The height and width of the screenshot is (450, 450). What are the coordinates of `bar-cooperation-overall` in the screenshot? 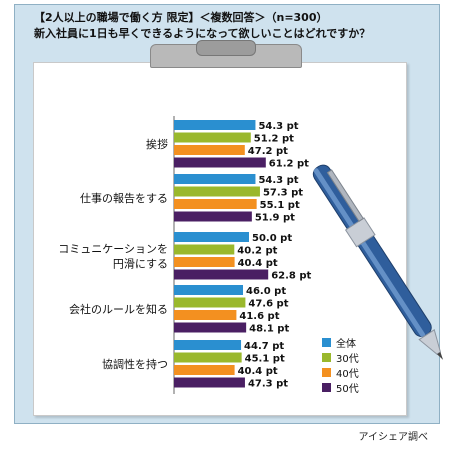 It's located at (208, 345).